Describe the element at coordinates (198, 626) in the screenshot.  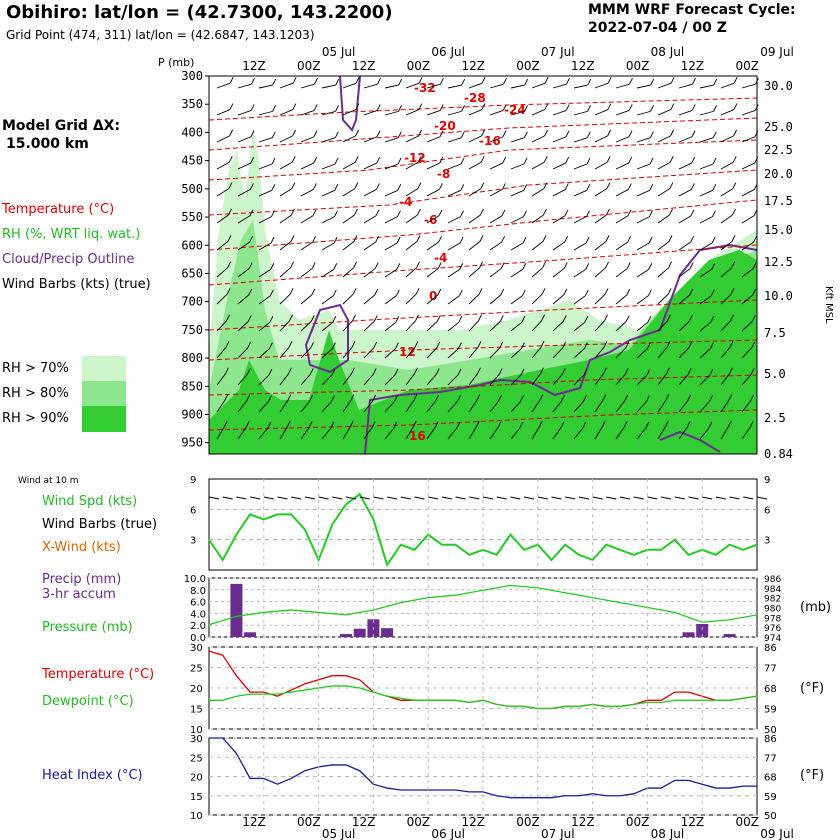
I see `precip-ytick: 2.0` at that location.